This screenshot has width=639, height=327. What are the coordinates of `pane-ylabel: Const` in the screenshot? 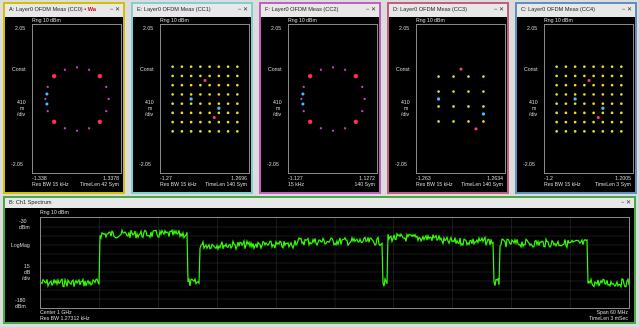 It's located at (531, 70).